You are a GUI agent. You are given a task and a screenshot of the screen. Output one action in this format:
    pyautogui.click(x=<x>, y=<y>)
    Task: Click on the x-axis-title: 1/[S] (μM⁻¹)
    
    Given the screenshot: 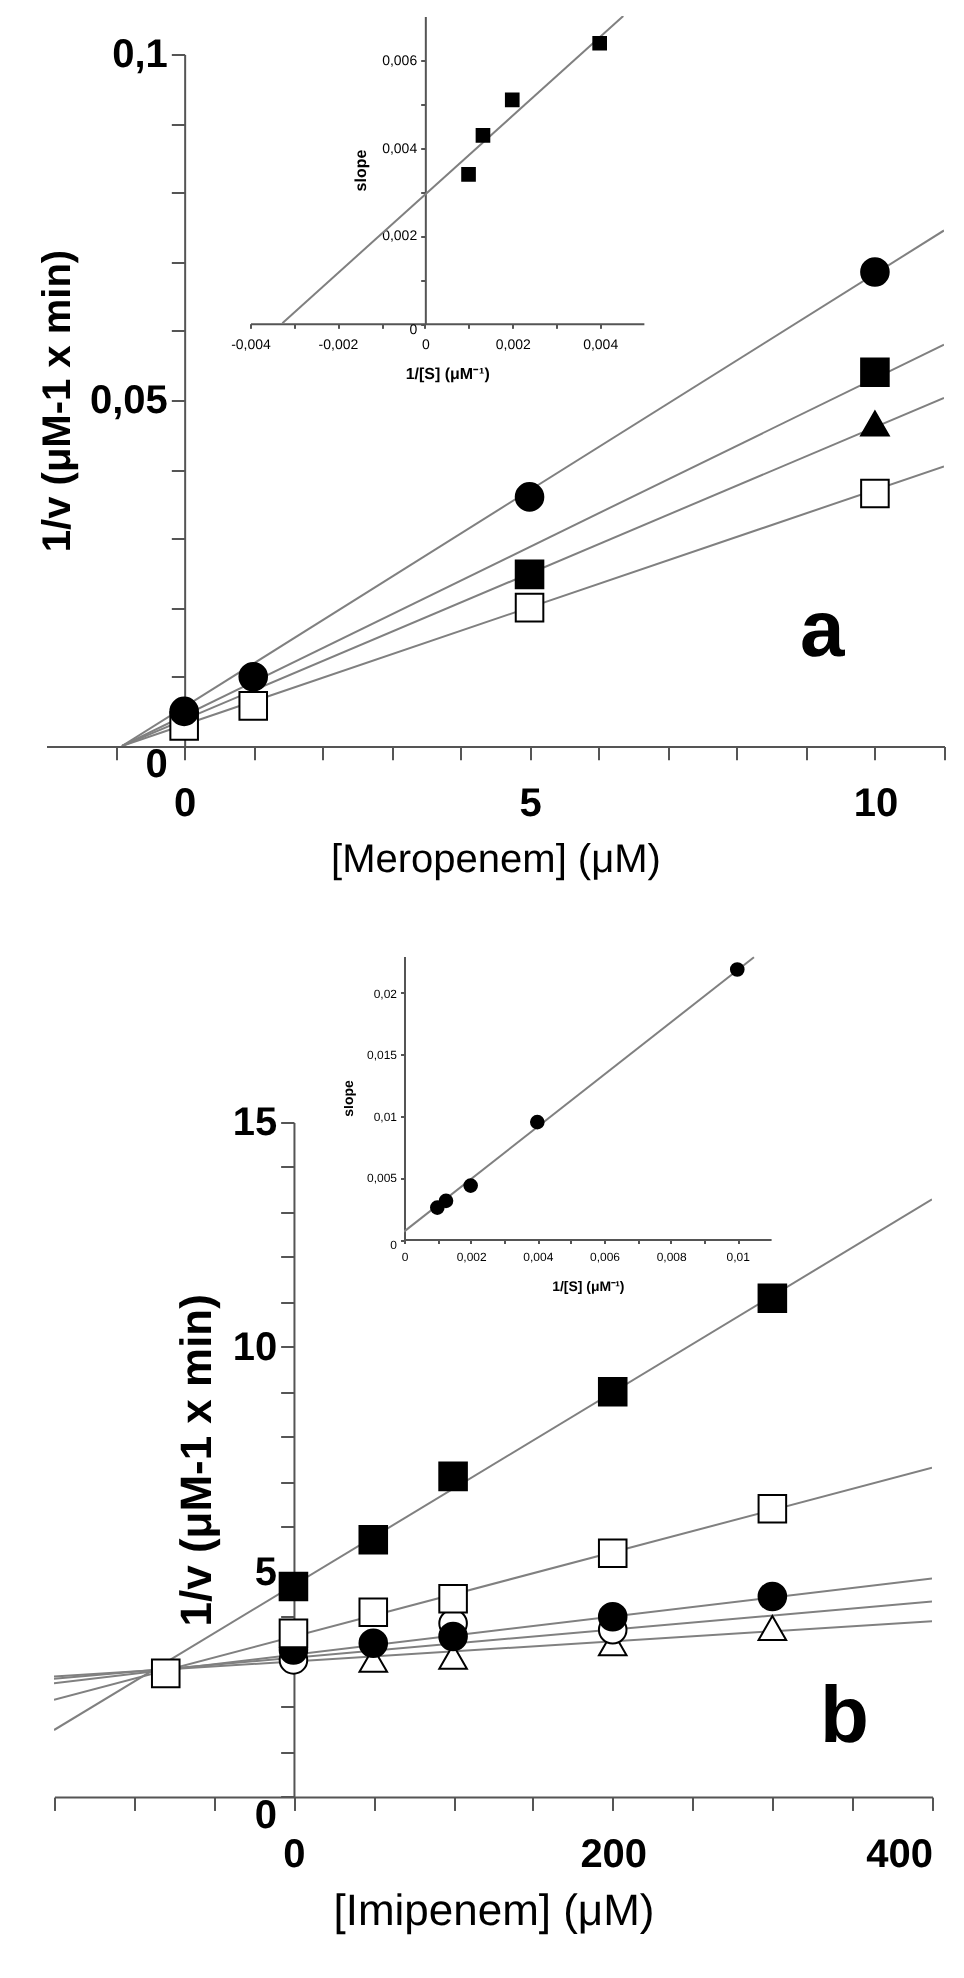 What is the action you would take?
    pyautogui.click(x=448, y=374)
    